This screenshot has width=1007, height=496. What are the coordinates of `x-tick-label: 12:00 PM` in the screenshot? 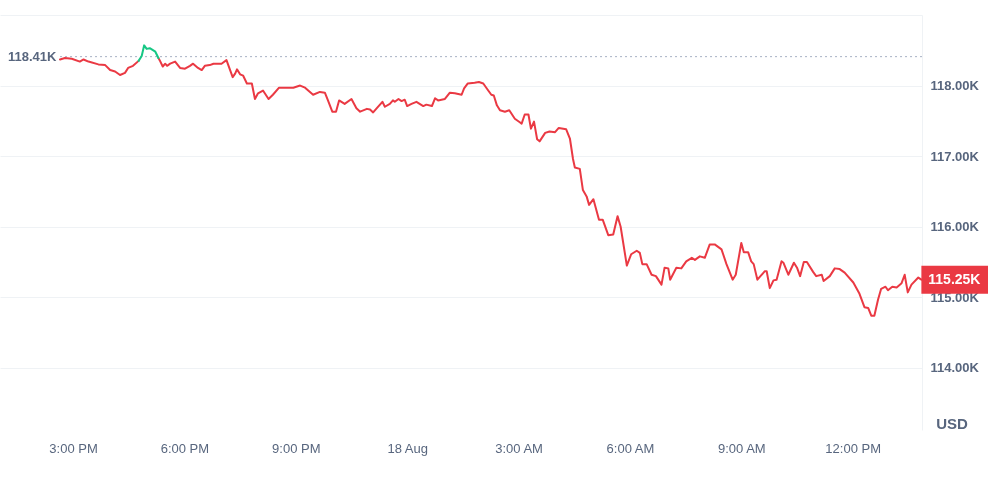 It's located at (853, 448).